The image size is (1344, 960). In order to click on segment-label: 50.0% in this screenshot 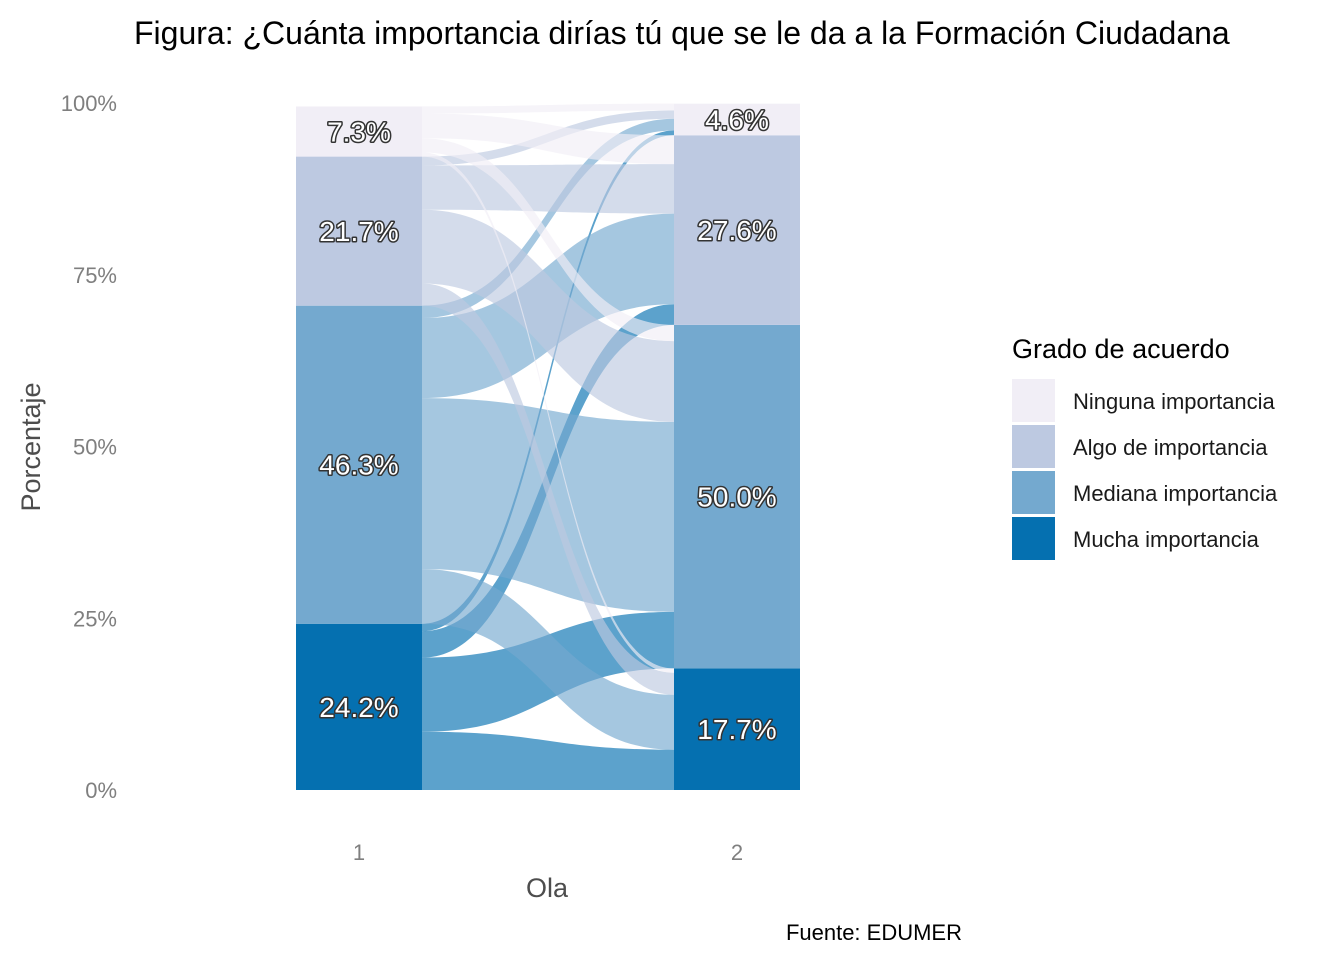, I will do `click(736, 497)`.